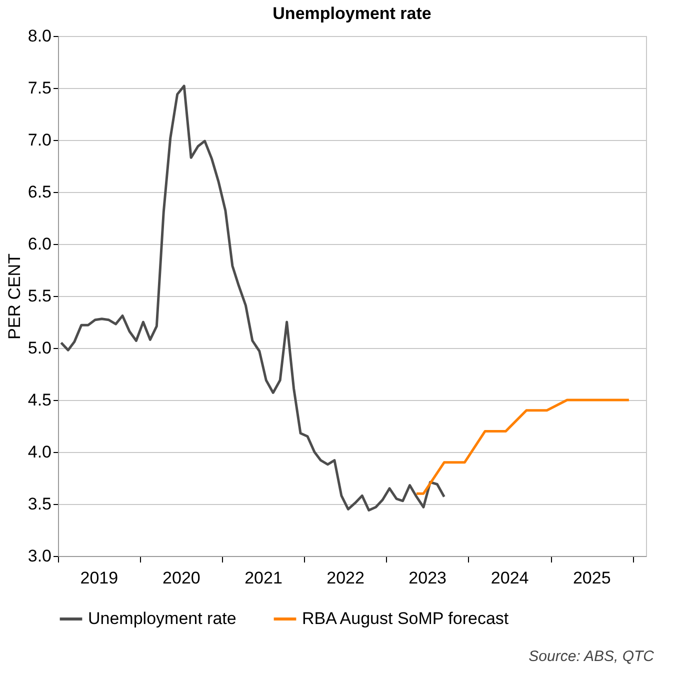 The height and width of the screenshot is (683, 685). What do you see at coordinates (40, 452) in the screenshot?
I see `y-tick-label: 4.0` at bounding box center [40, 452].